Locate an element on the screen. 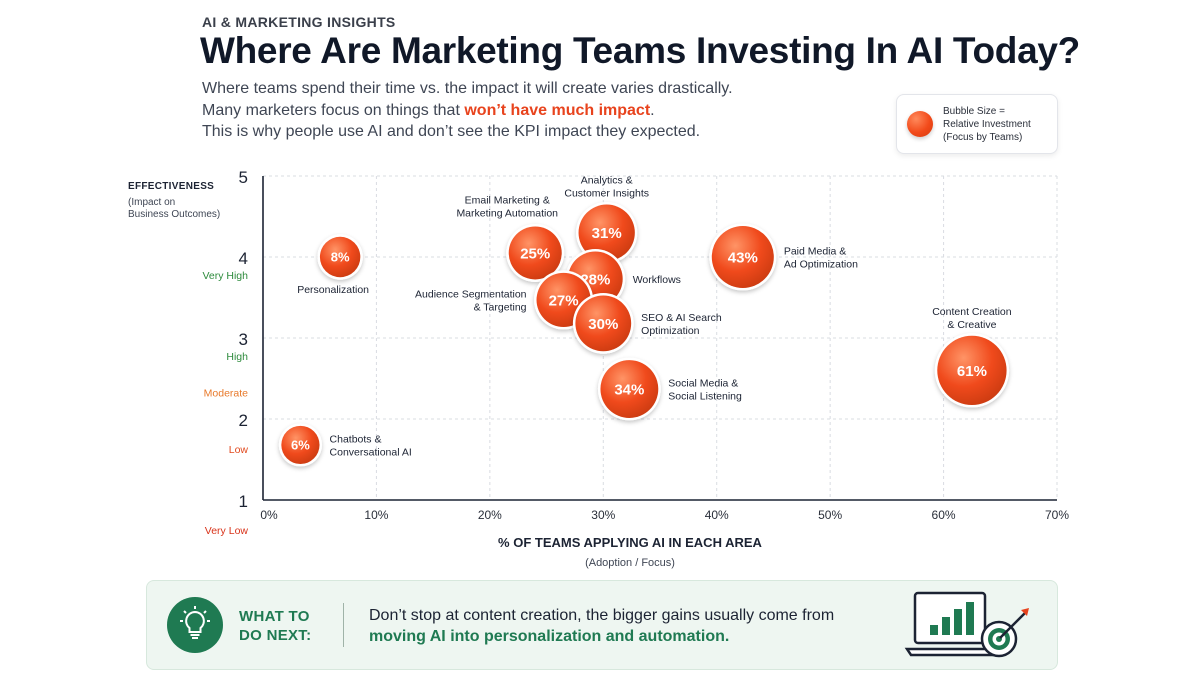 This screenshot has width=1200, height=675. bubble-category-label: Email Marketing & is located at coordinates (507, 200).